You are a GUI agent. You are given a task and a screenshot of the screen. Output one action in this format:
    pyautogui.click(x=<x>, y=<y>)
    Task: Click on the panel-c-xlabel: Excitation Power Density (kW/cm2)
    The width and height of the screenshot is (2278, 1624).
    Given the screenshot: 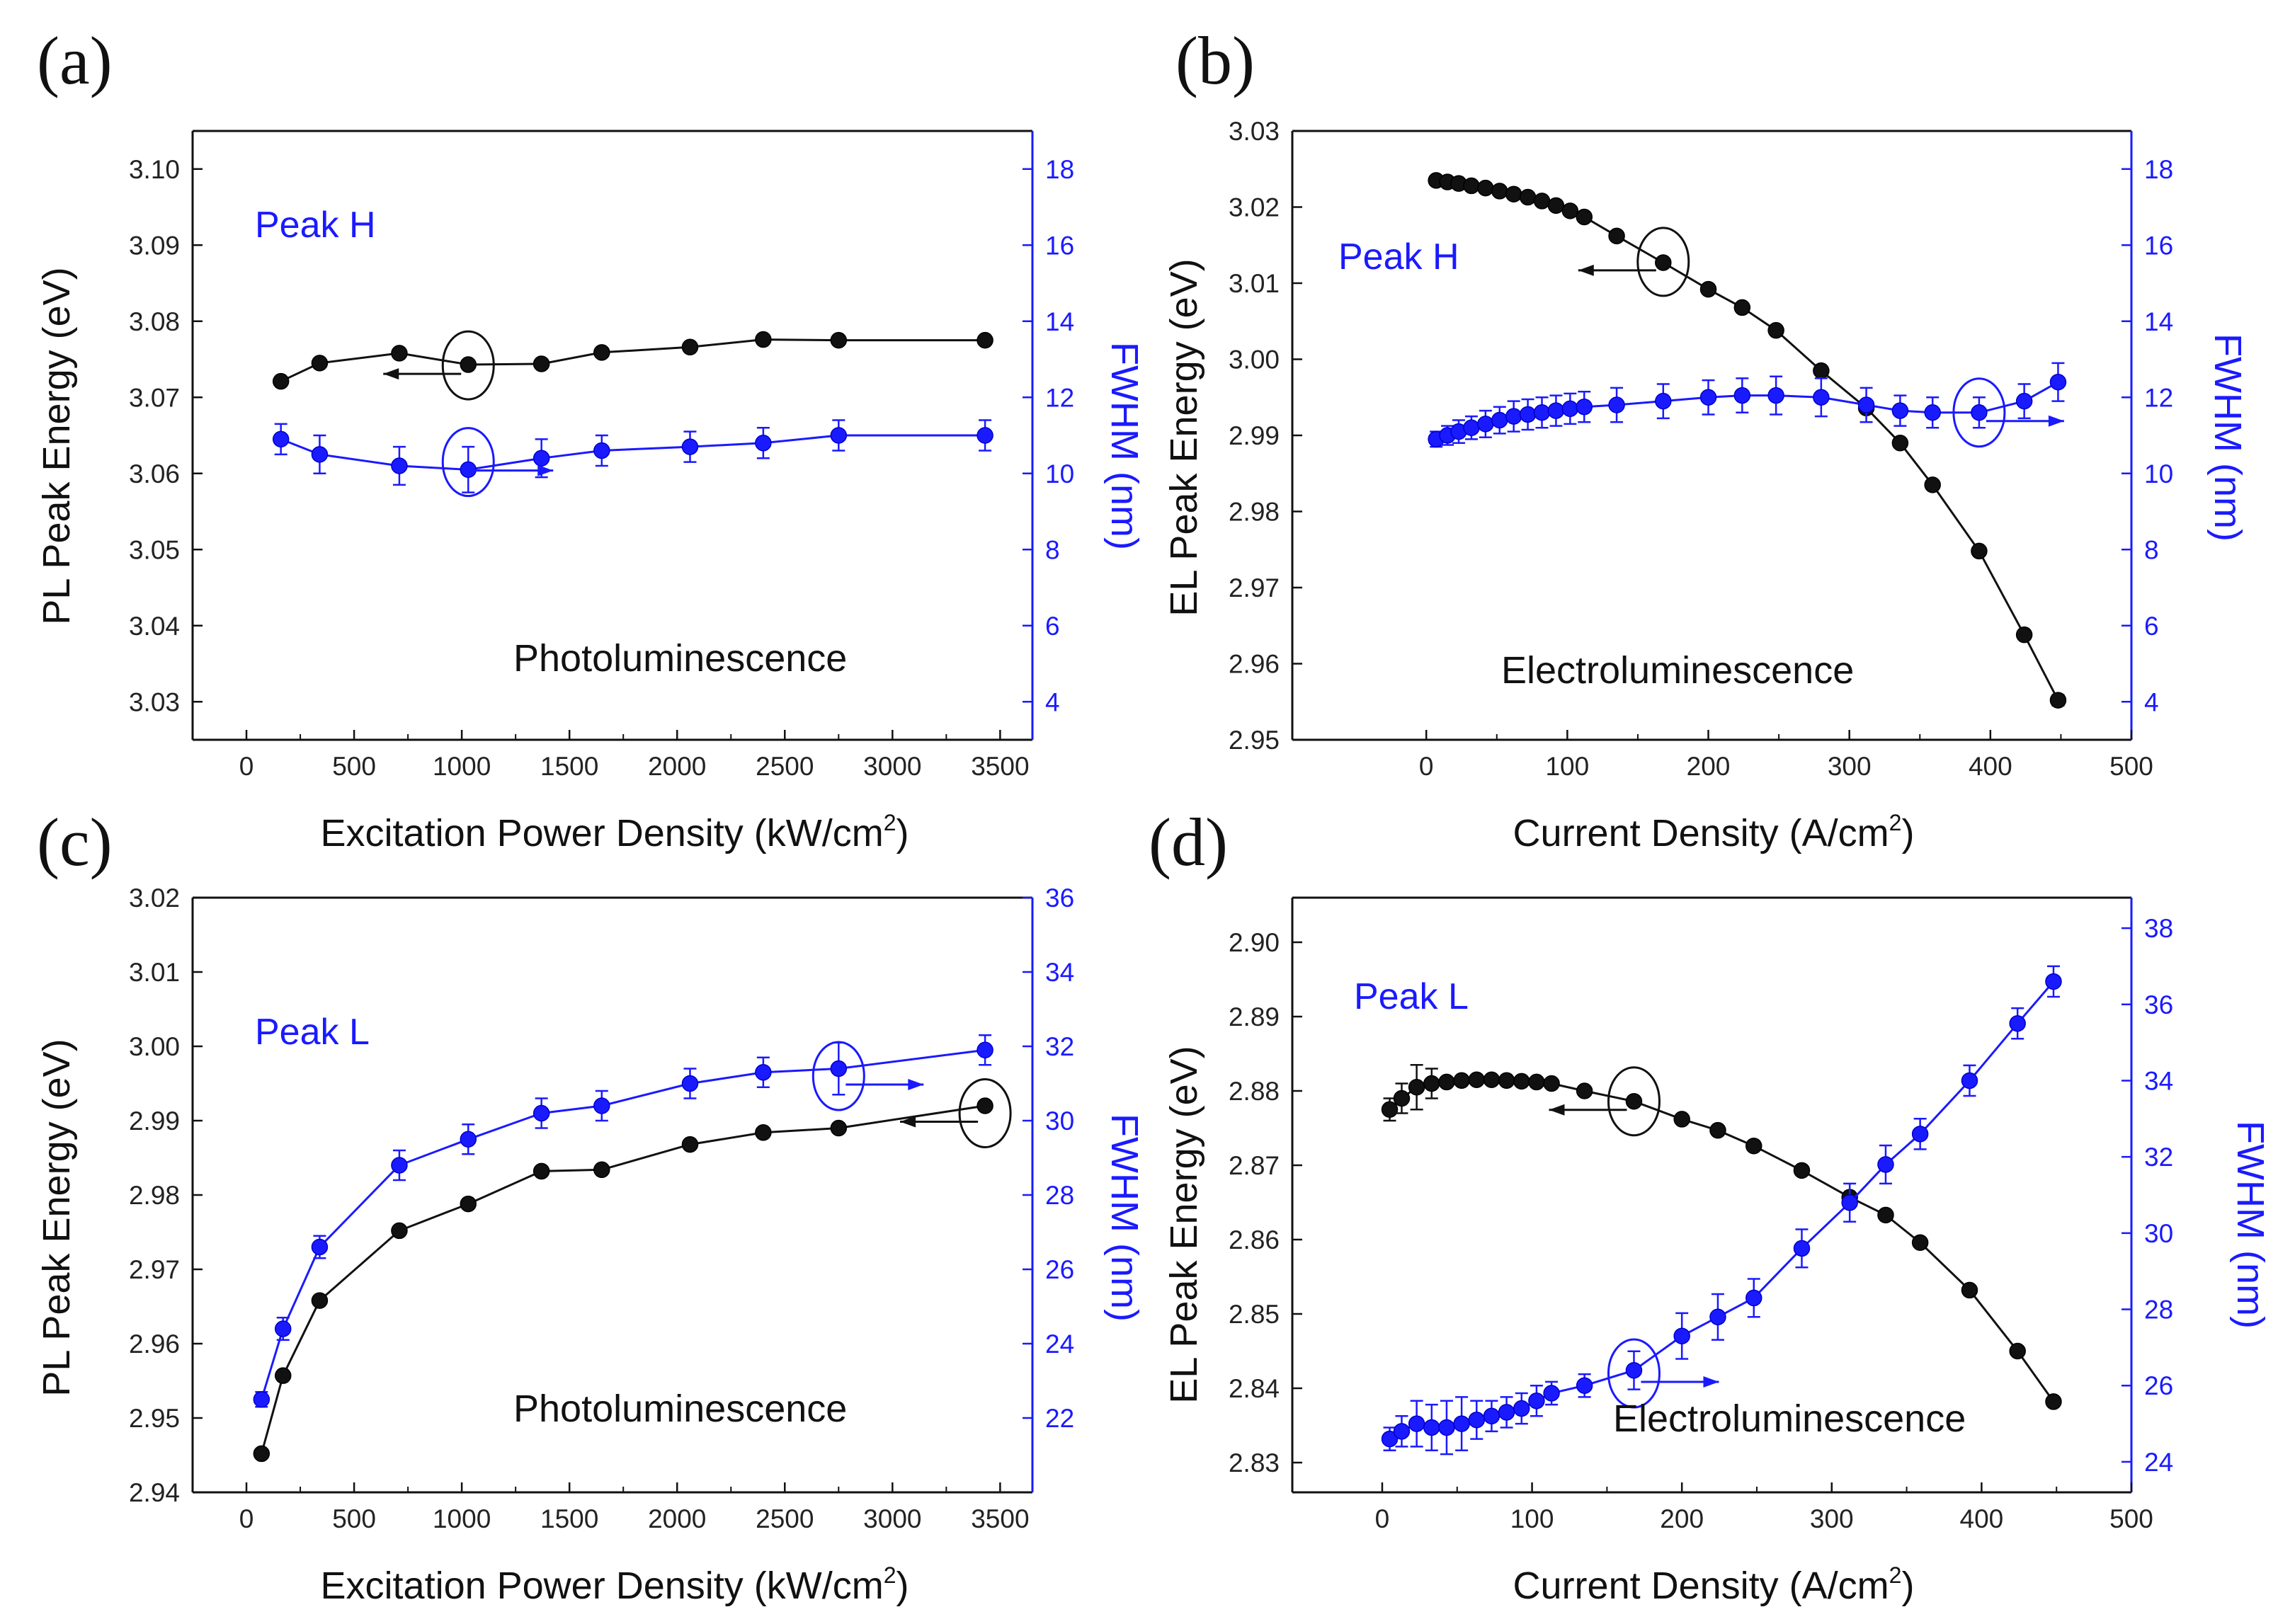 What is the action you would take?
    pyautogui.click(x=615, y=1584)
    